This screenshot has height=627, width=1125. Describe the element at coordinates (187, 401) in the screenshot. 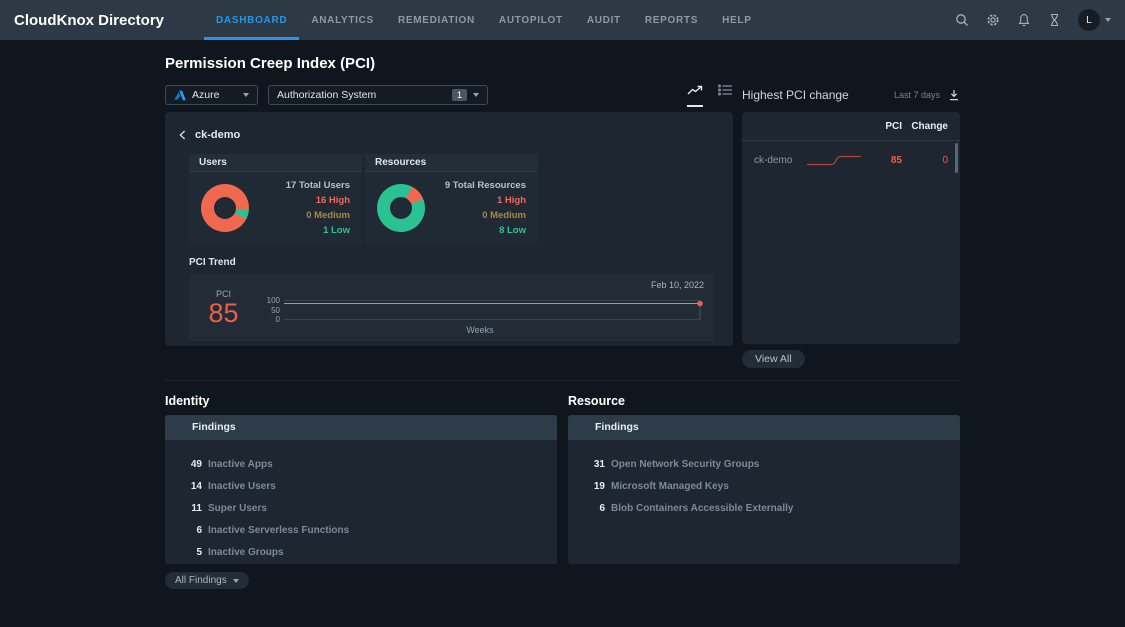

I see `identity-section-title: Identity` at that location.